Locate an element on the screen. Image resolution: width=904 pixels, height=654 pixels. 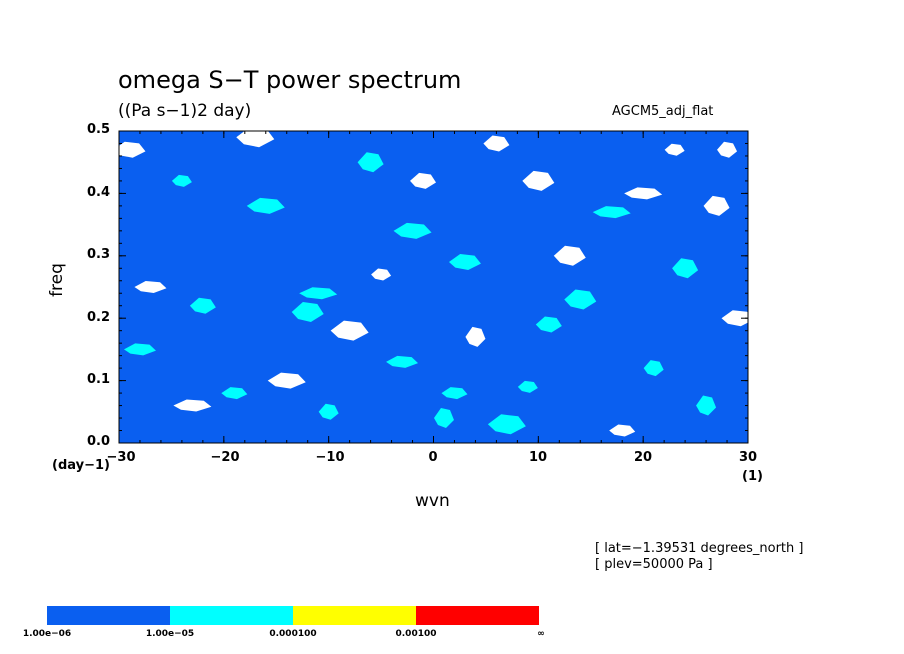
x-tick-label: −20 is located at coordinates (225, 457).